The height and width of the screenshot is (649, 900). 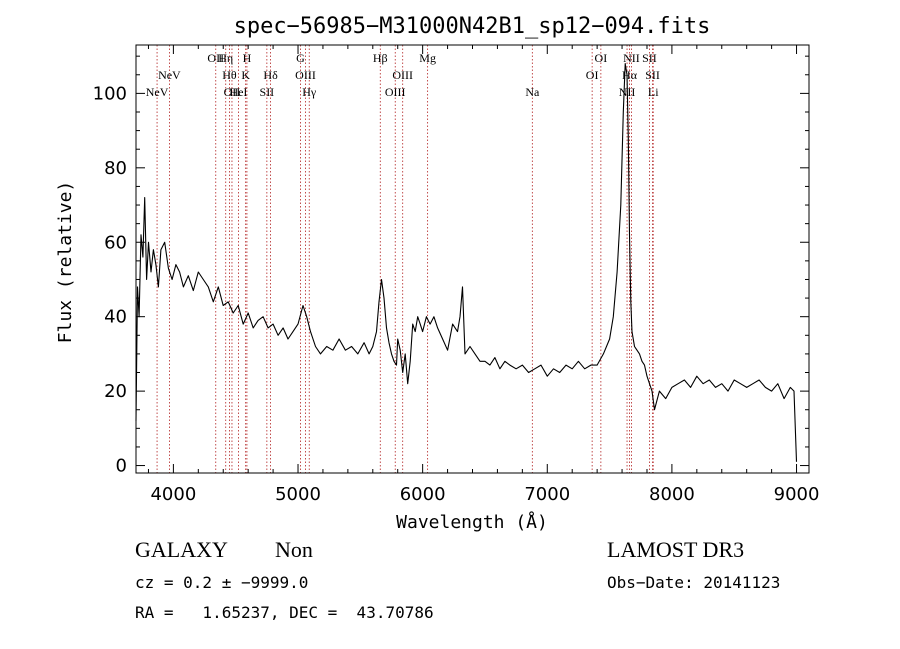 I want to click on redshift-cz: cz = 0.2 ± −9999.0, so click(x=222, y=582).